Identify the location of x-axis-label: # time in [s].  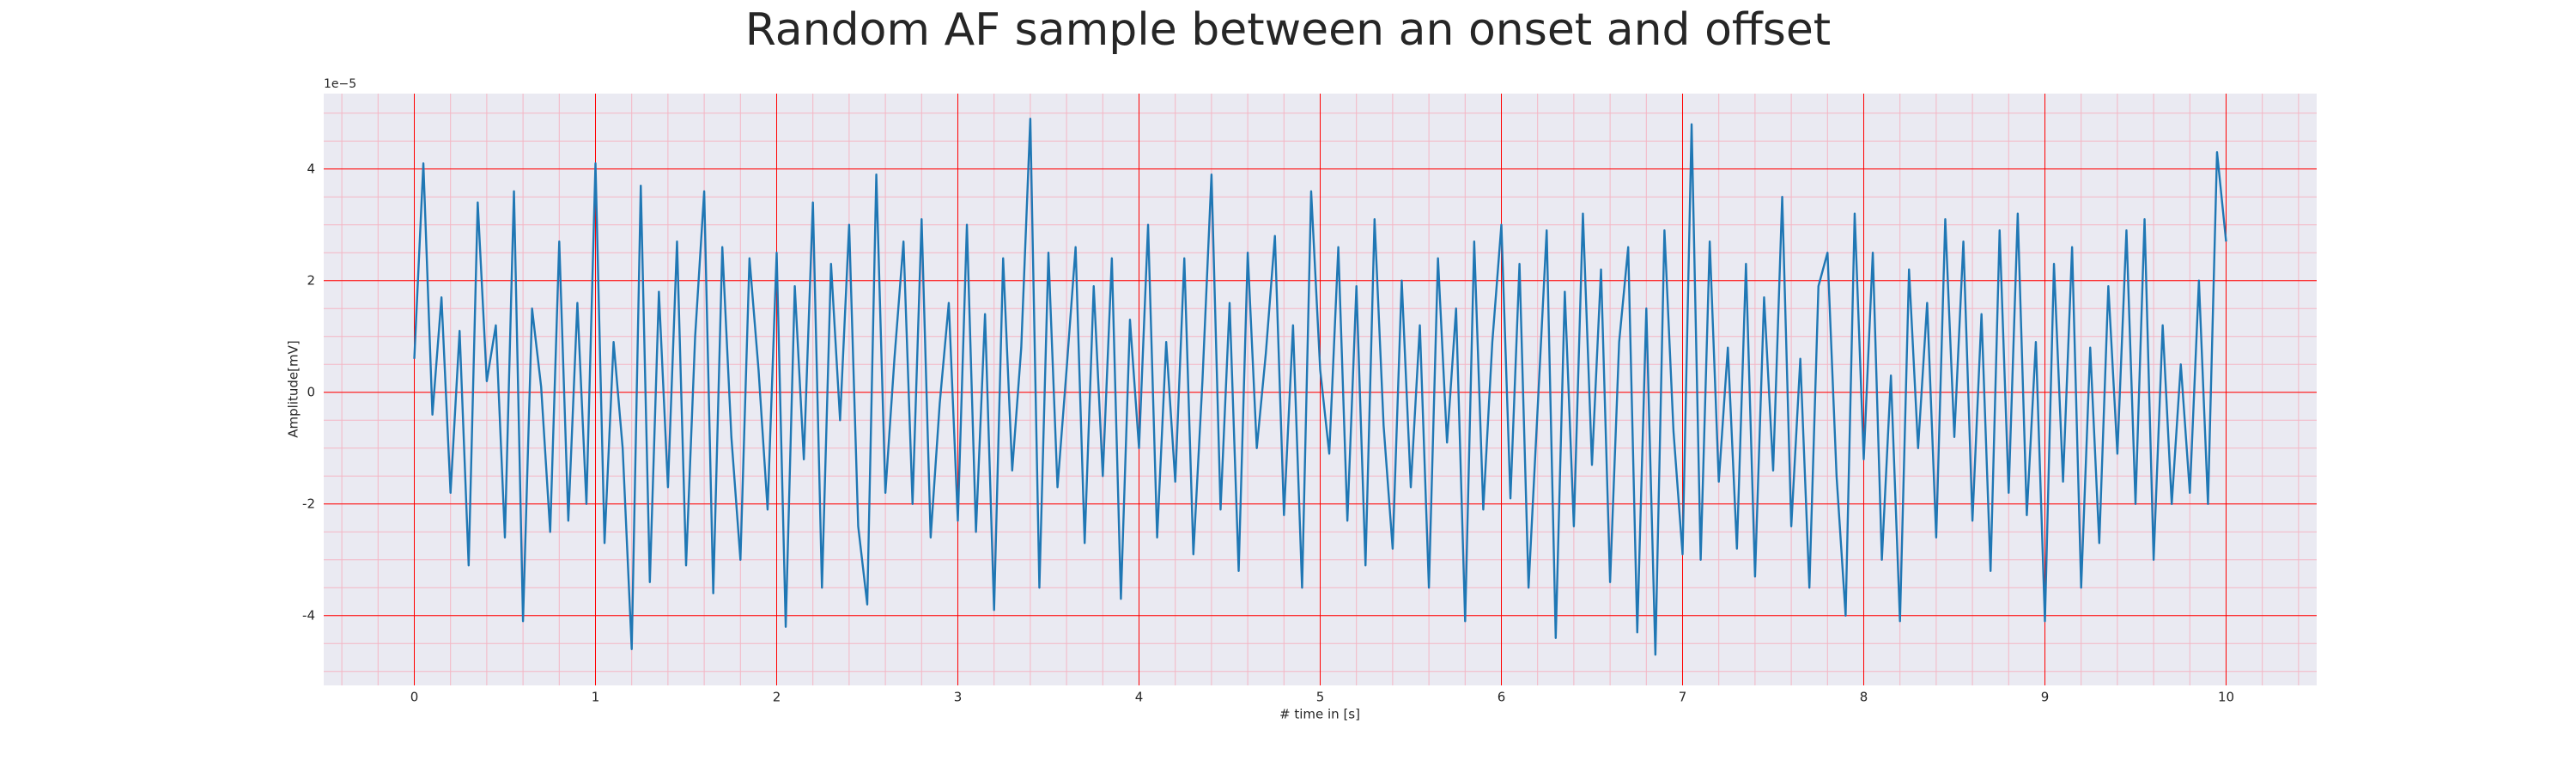
(1319, 714).